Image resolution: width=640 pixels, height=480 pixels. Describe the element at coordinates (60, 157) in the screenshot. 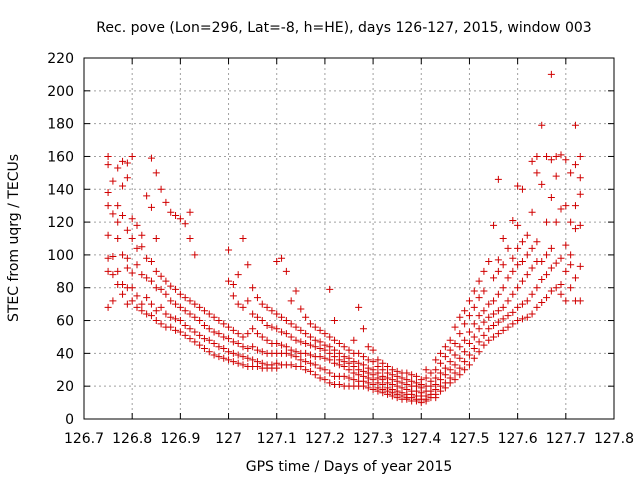

I see `y-tick-label: 160` at that location.